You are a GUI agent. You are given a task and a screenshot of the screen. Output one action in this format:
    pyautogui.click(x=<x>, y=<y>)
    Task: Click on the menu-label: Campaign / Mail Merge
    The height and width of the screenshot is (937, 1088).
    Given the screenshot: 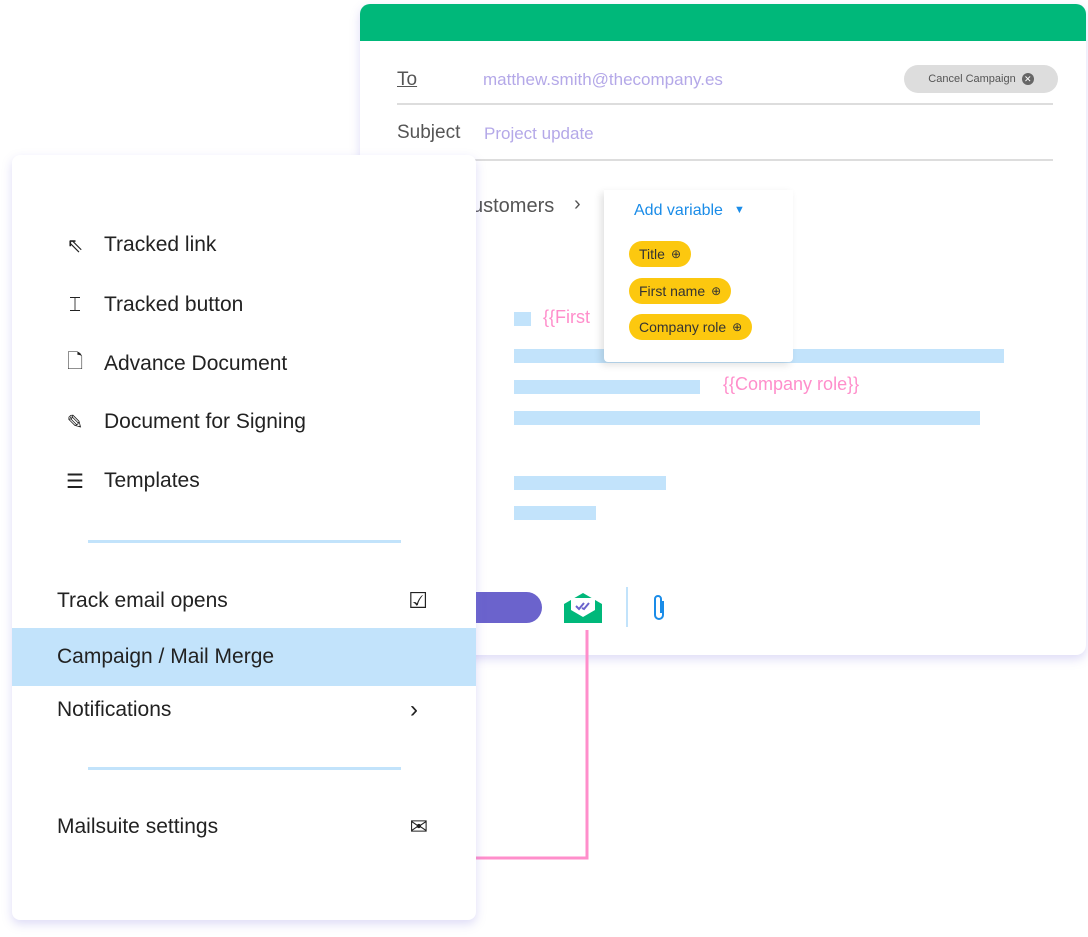 What is the action you would take?
    pyautogui.click(x=166, y=656)
    